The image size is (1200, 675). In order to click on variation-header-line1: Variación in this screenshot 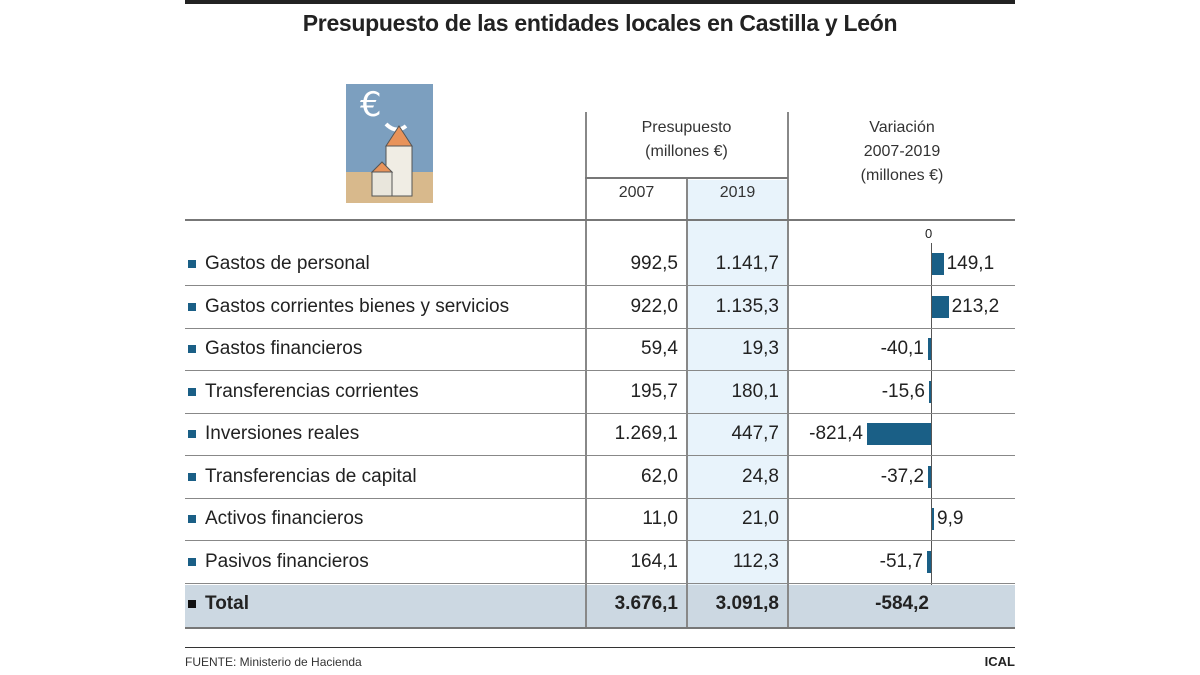, I will do `click(902, 127)`.